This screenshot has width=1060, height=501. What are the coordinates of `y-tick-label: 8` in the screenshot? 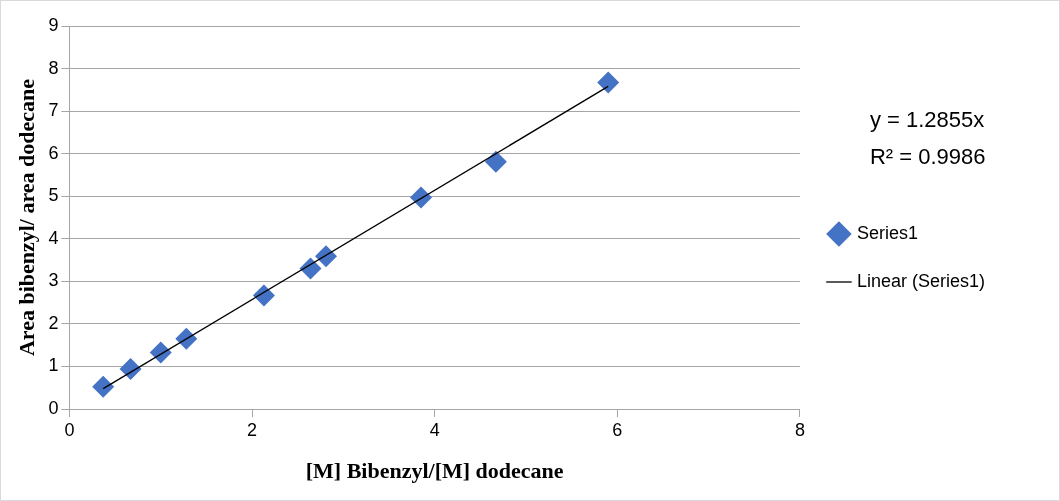 It's located at (53, 67).